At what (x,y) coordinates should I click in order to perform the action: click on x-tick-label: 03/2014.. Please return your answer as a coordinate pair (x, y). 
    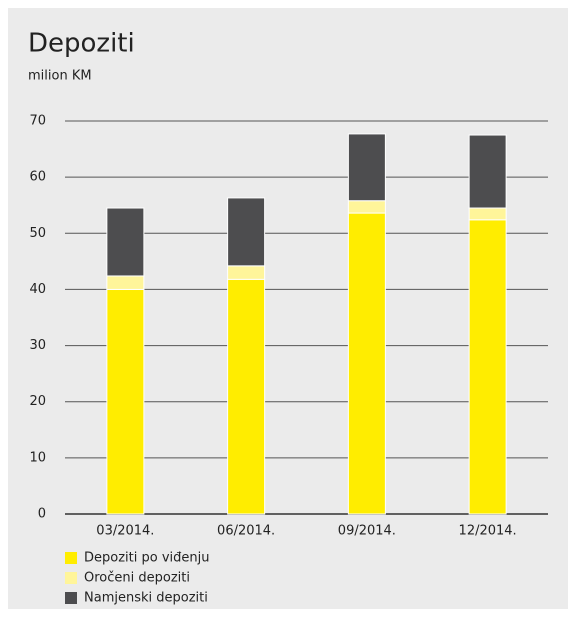
    Looking at the image, I should click on (125, 531).